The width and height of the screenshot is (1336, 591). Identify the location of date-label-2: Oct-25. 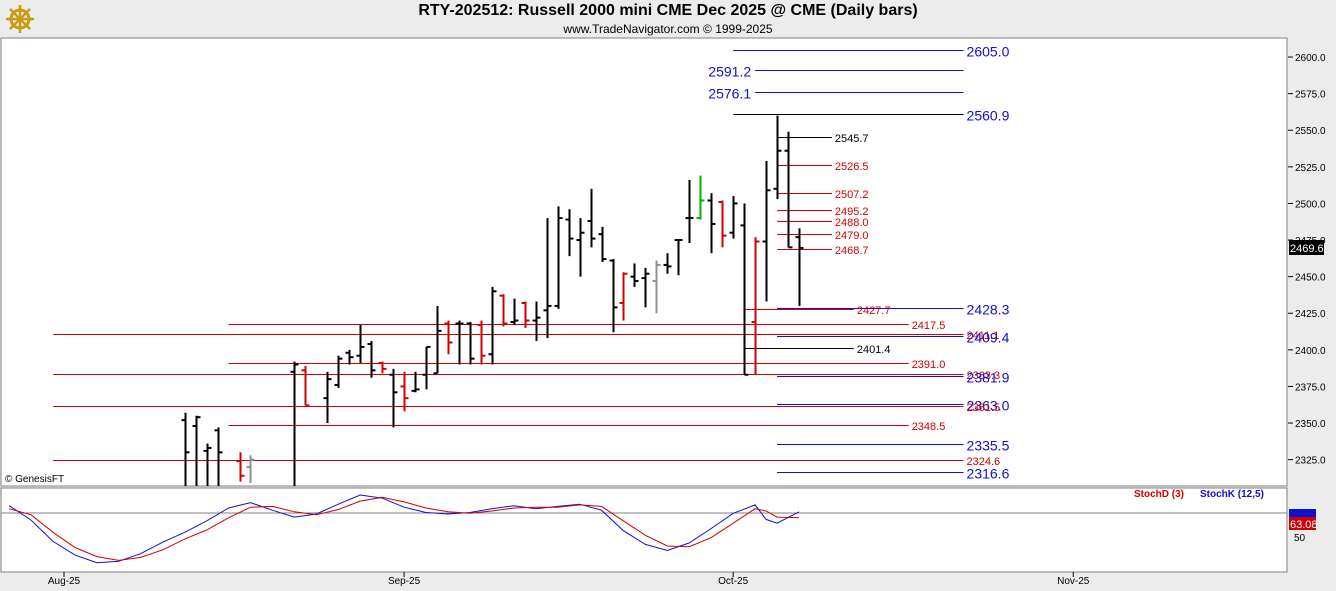
(733, 581).